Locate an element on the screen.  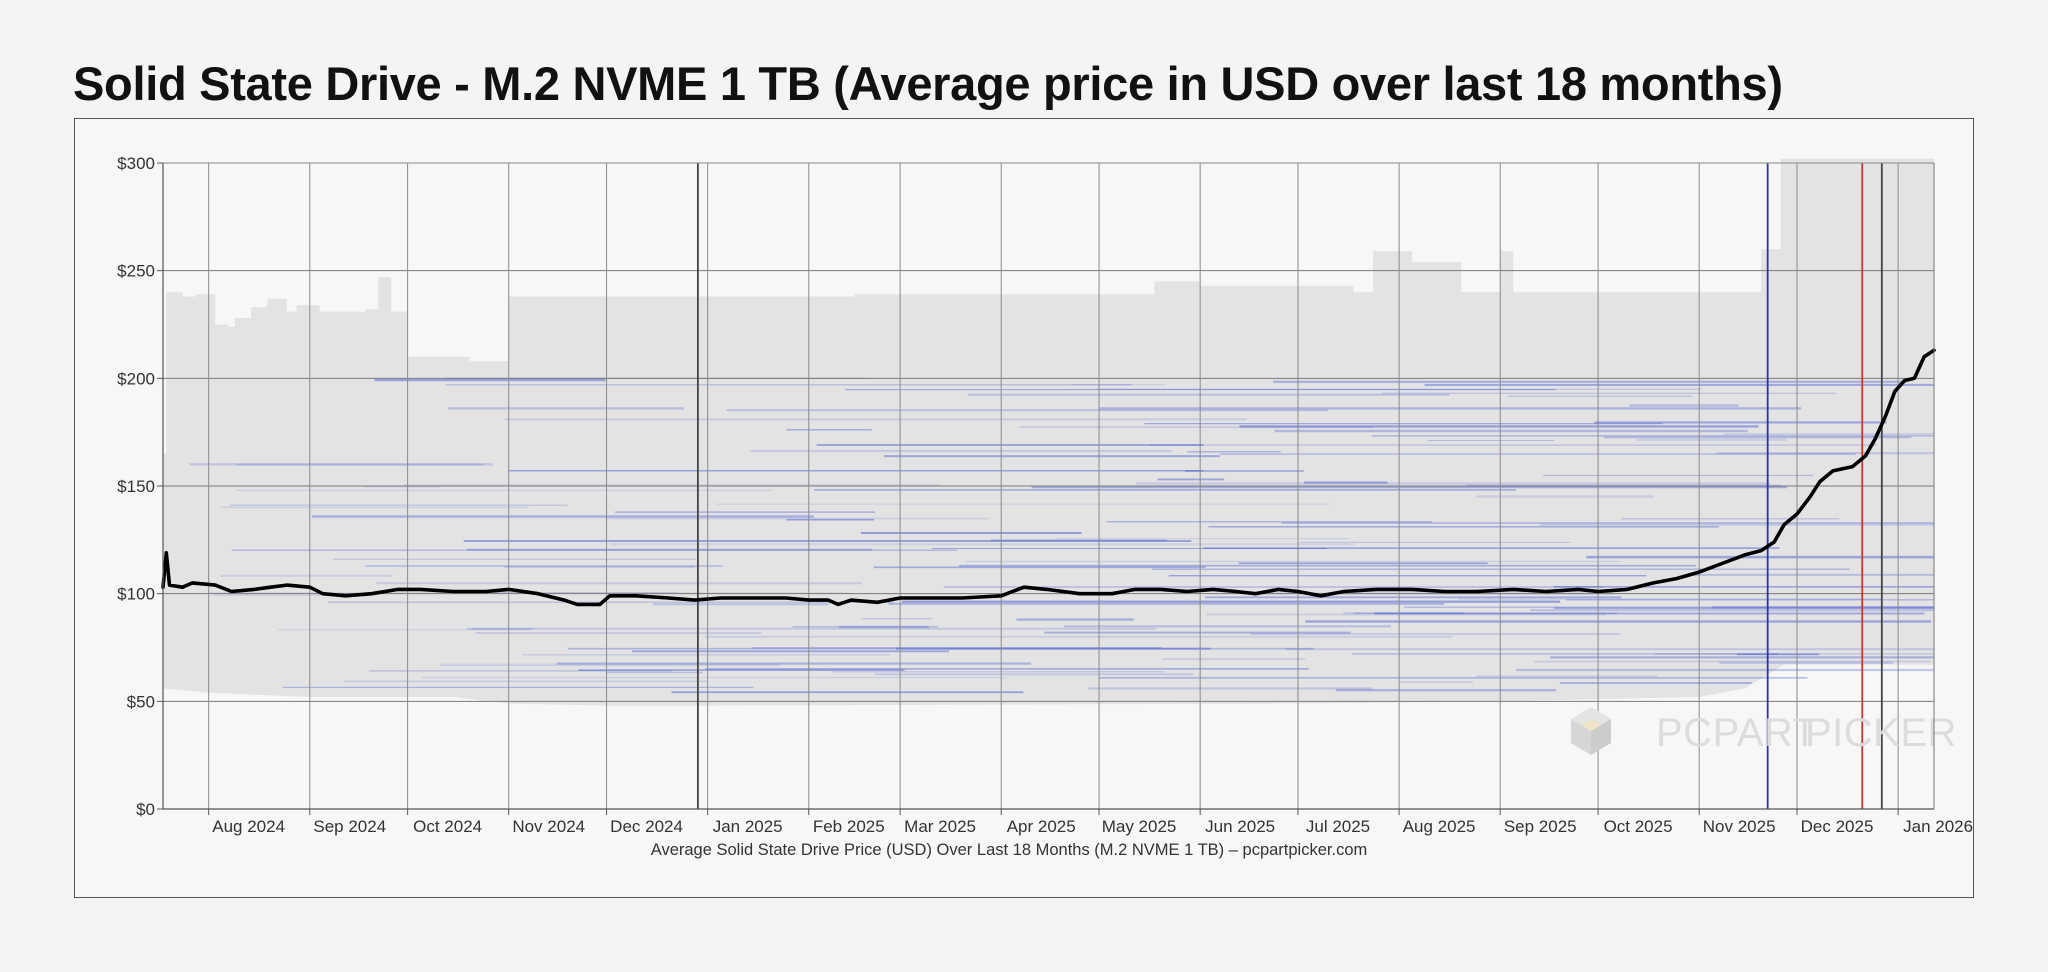
x-tick-label: Jan 2026 is located at coordinates (1938, 826).